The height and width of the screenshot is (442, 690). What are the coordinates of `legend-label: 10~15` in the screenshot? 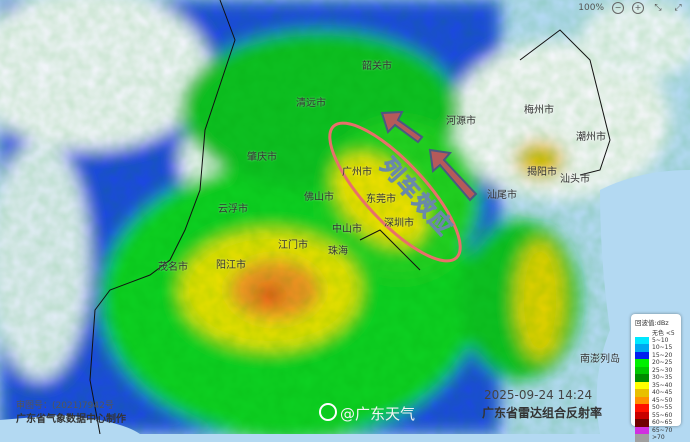 It's located at (662, 348).